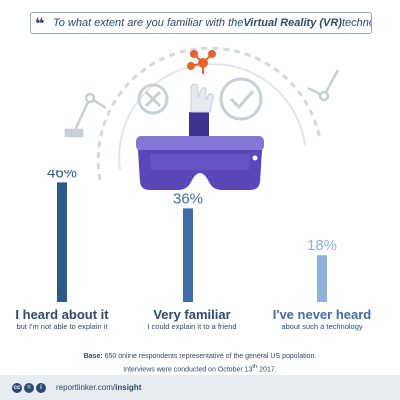 This screenshot has height=400, width=400. What do you see at coordinates (128, 387) in the screenshot?
I see `reportlinker-link-bold: insight` at bounding box center [128, 387].